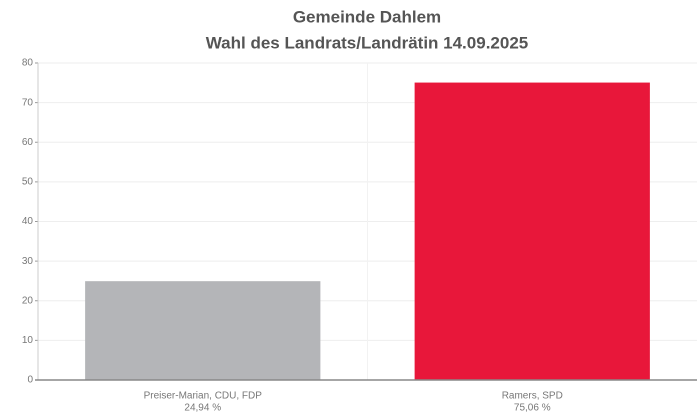 The height and width of the screenshot is (417, 697). Describe the element at coordinates (367, 42) in the screenshot. I see `chart-title: Wahl des Landrats/Landrätin 14.09.2025` at that location.